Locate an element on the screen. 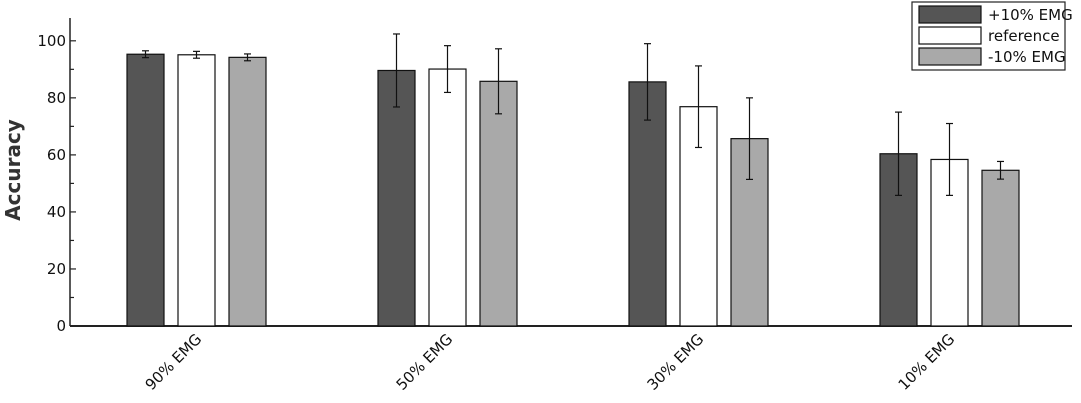 This screenshot has width=1081, height=403. legend-label: +10% EMG is located at coordinates (1030, 15).